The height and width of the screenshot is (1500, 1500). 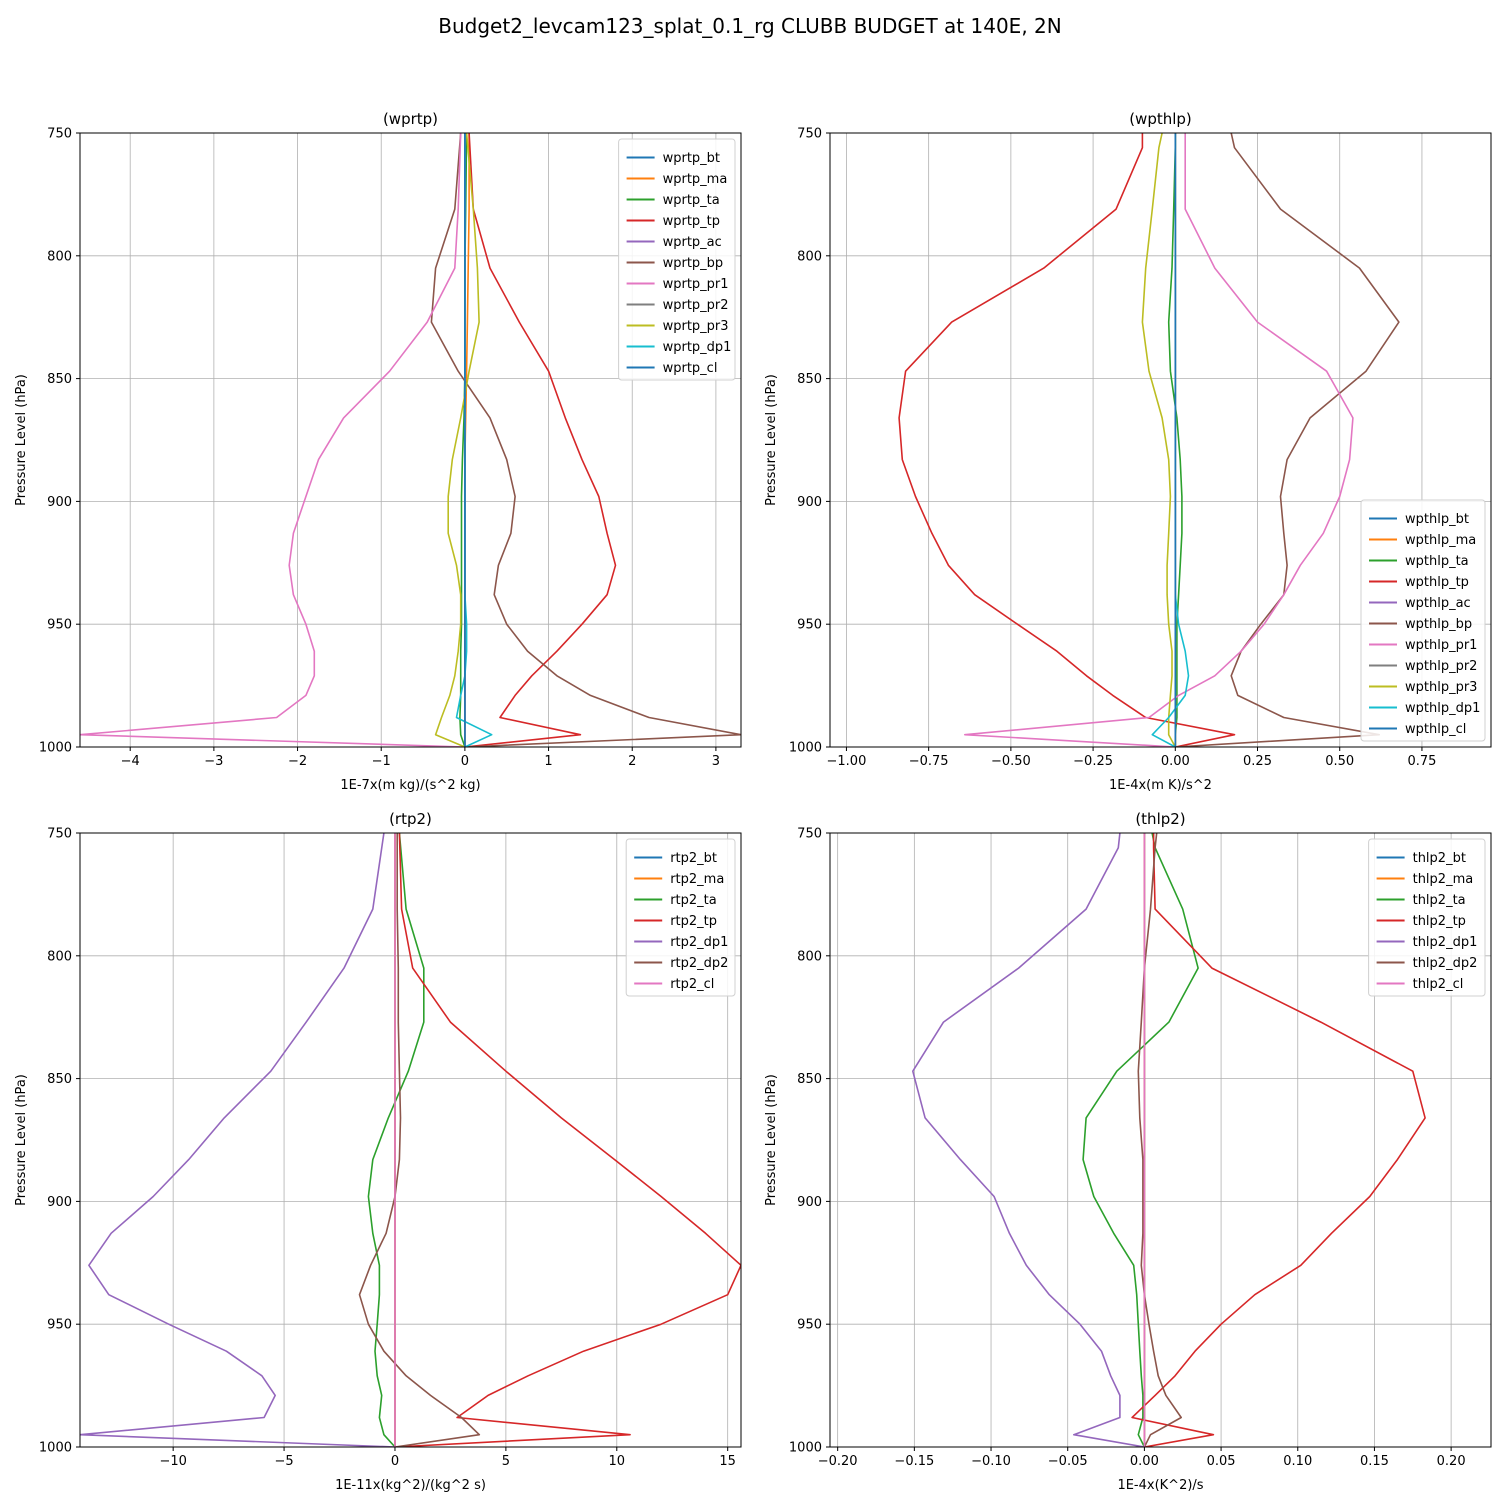 I want to click on x-axis-label: 1E-4x(m K)/s^2, so click(x=1160, y=785).